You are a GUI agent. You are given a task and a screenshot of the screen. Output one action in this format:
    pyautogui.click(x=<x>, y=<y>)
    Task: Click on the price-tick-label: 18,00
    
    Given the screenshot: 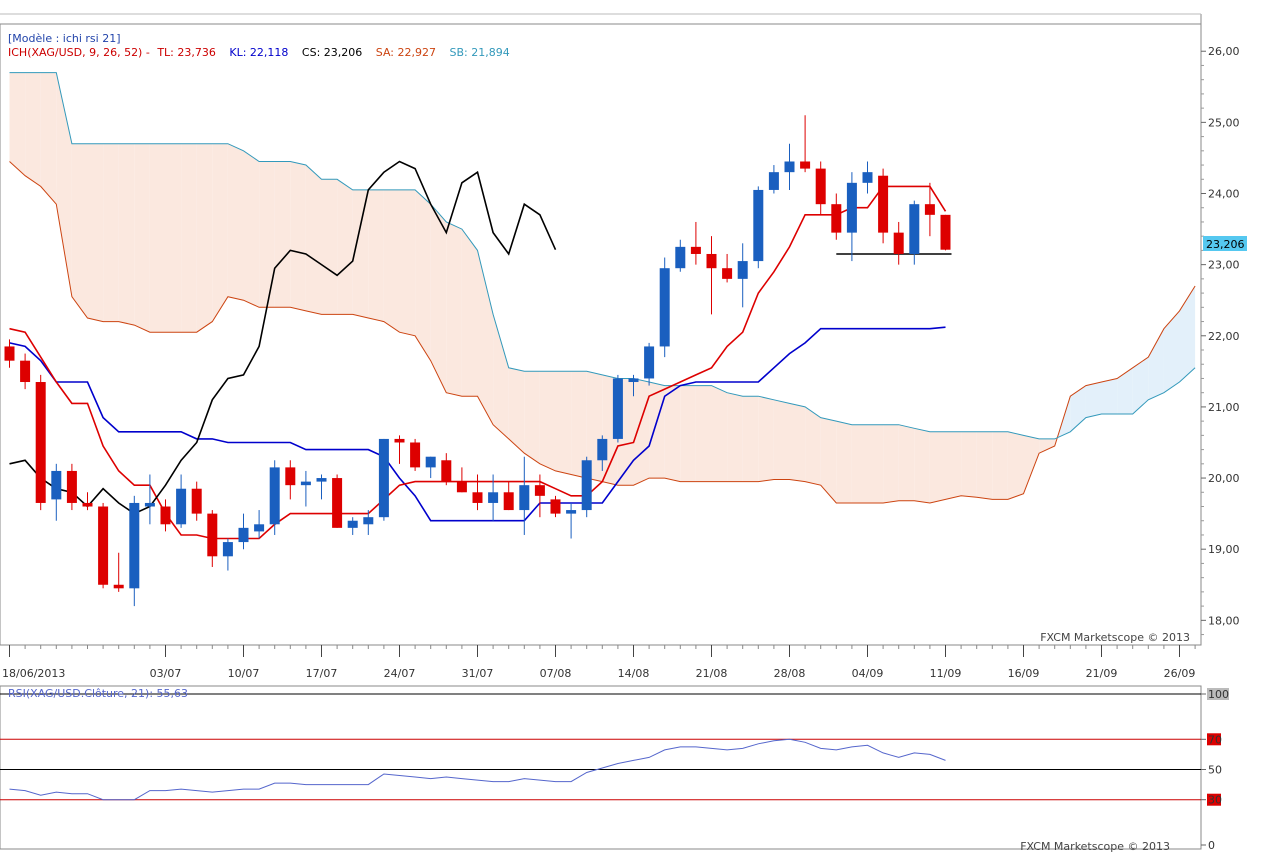 What is the action you would take?
    pyautogui.click(x=1224, y=620)
    